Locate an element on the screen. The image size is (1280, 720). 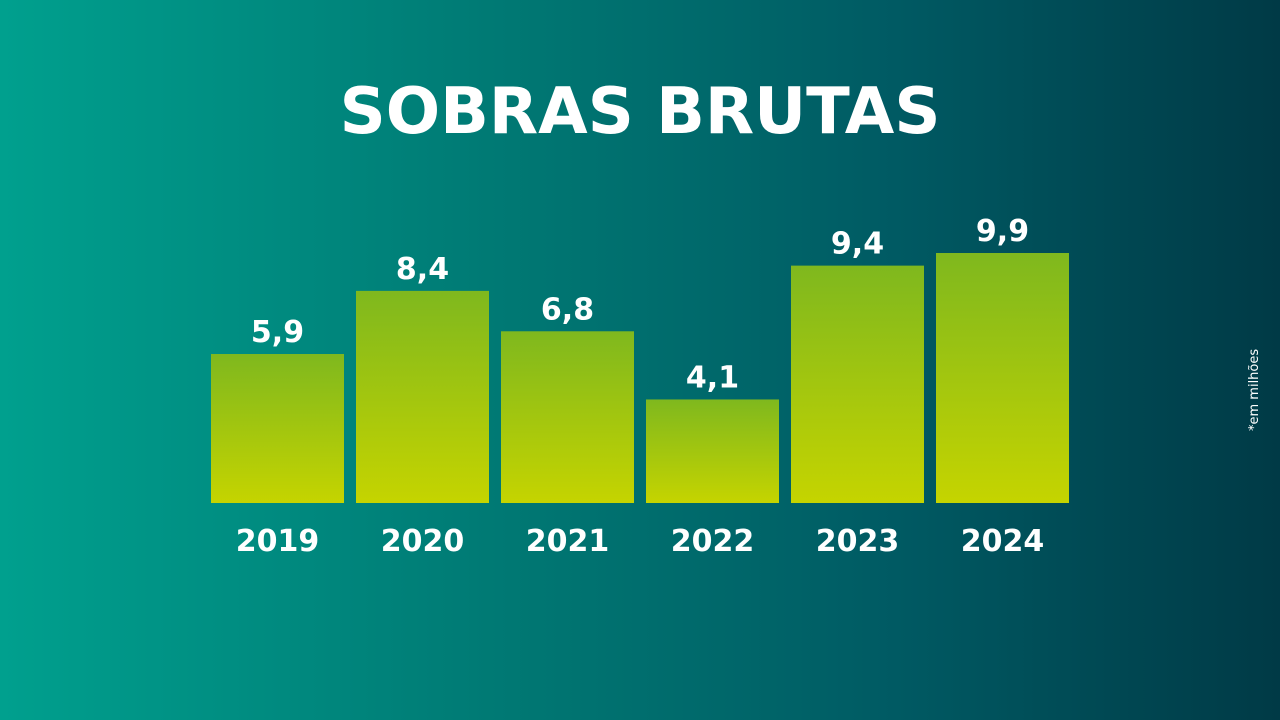
value-label-2024: 9,9 is located at coordinates (1002, 231).